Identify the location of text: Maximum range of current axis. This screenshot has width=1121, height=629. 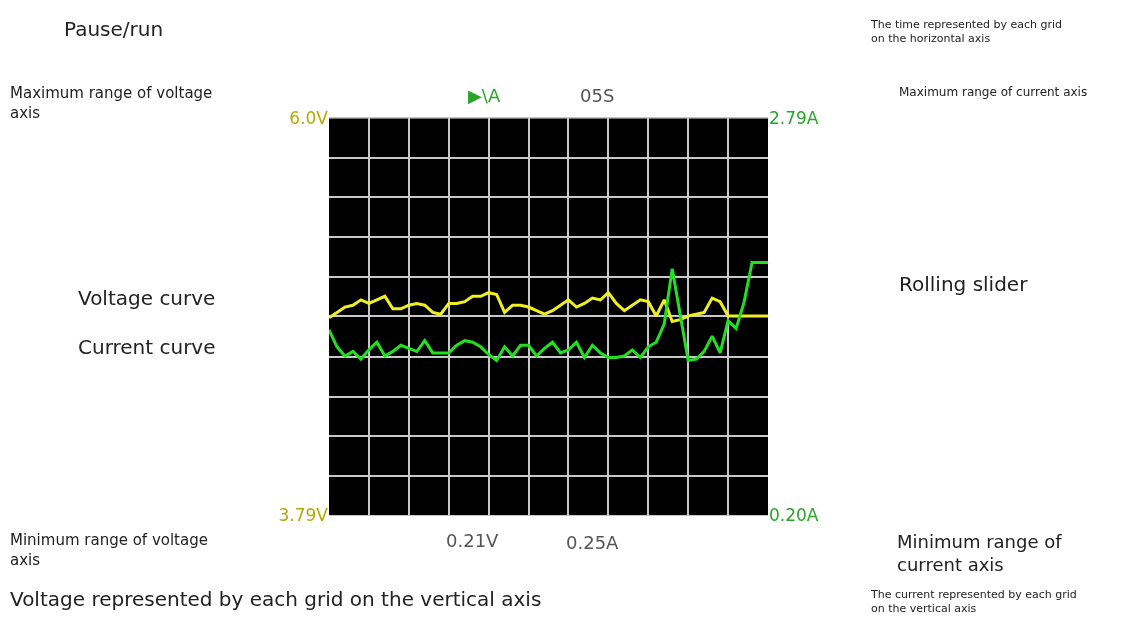
(993, 92).